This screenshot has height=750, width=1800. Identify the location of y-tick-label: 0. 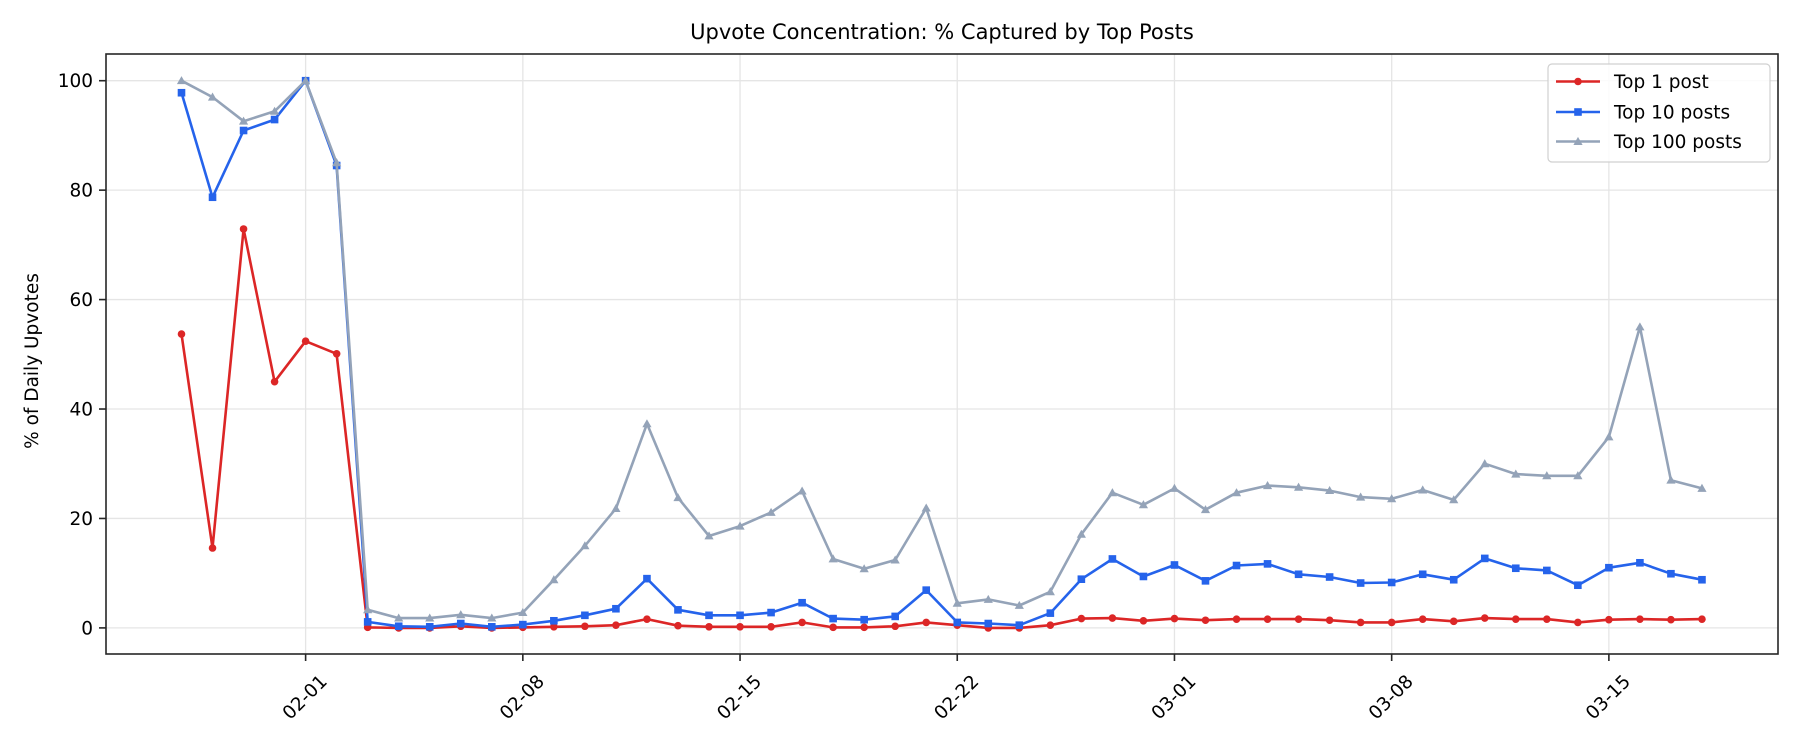
(87, 628).